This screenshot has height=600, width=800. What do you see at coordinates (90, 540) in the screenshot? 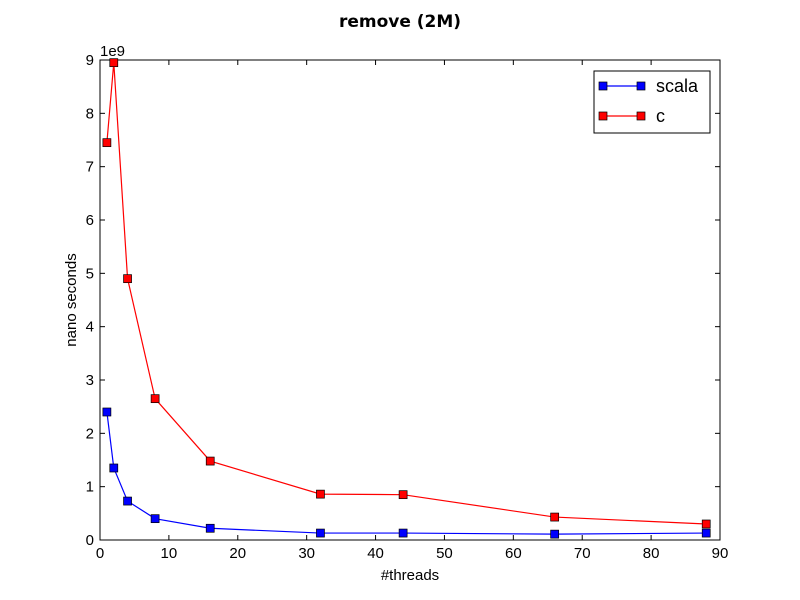
I see `y-tick-label: 0` at bounding box center [90, 540].